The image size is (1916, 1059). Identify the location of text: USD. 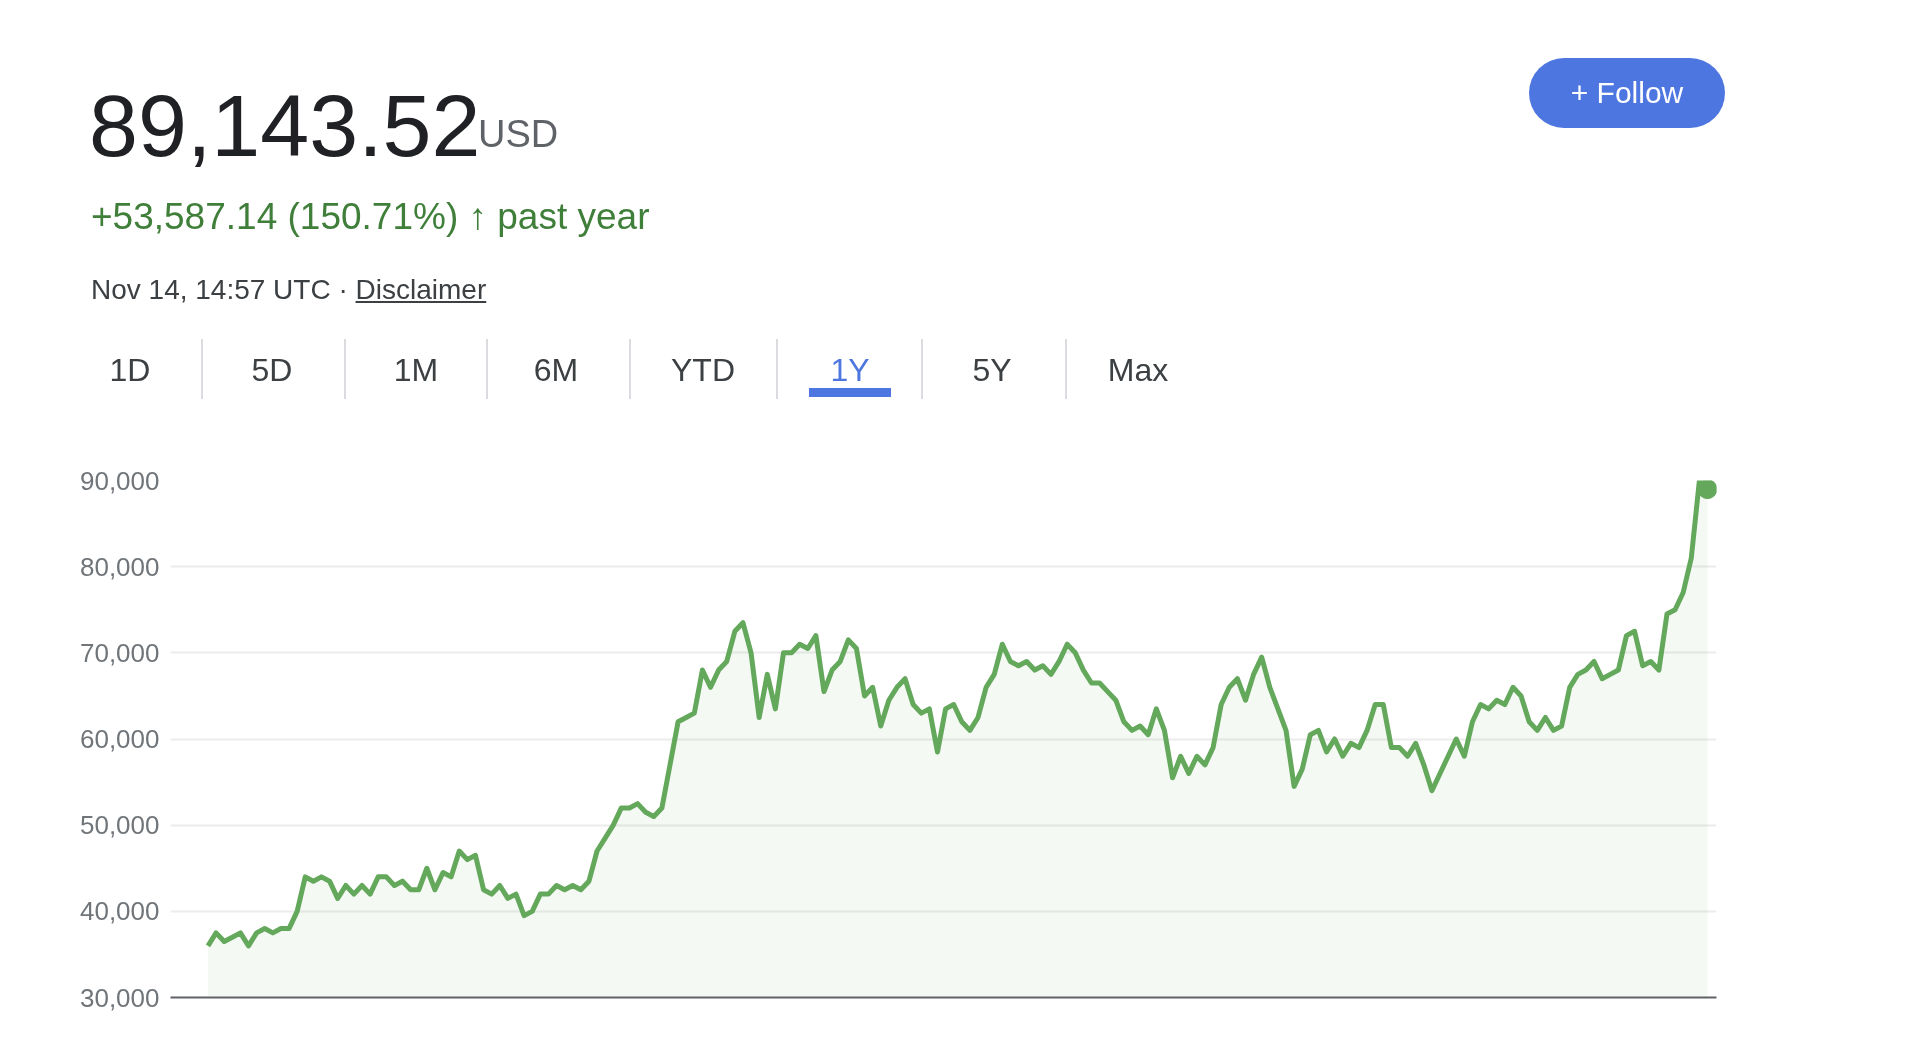
(518, 134).